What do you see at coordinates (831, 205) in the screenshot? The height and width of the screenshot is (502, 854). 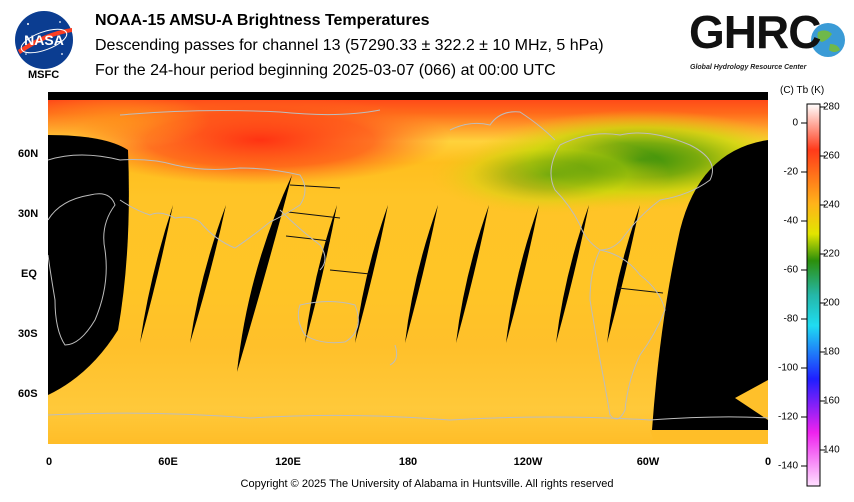 I see `colorbar-kelvin-tick: 240` at bounding box center [831, 205].